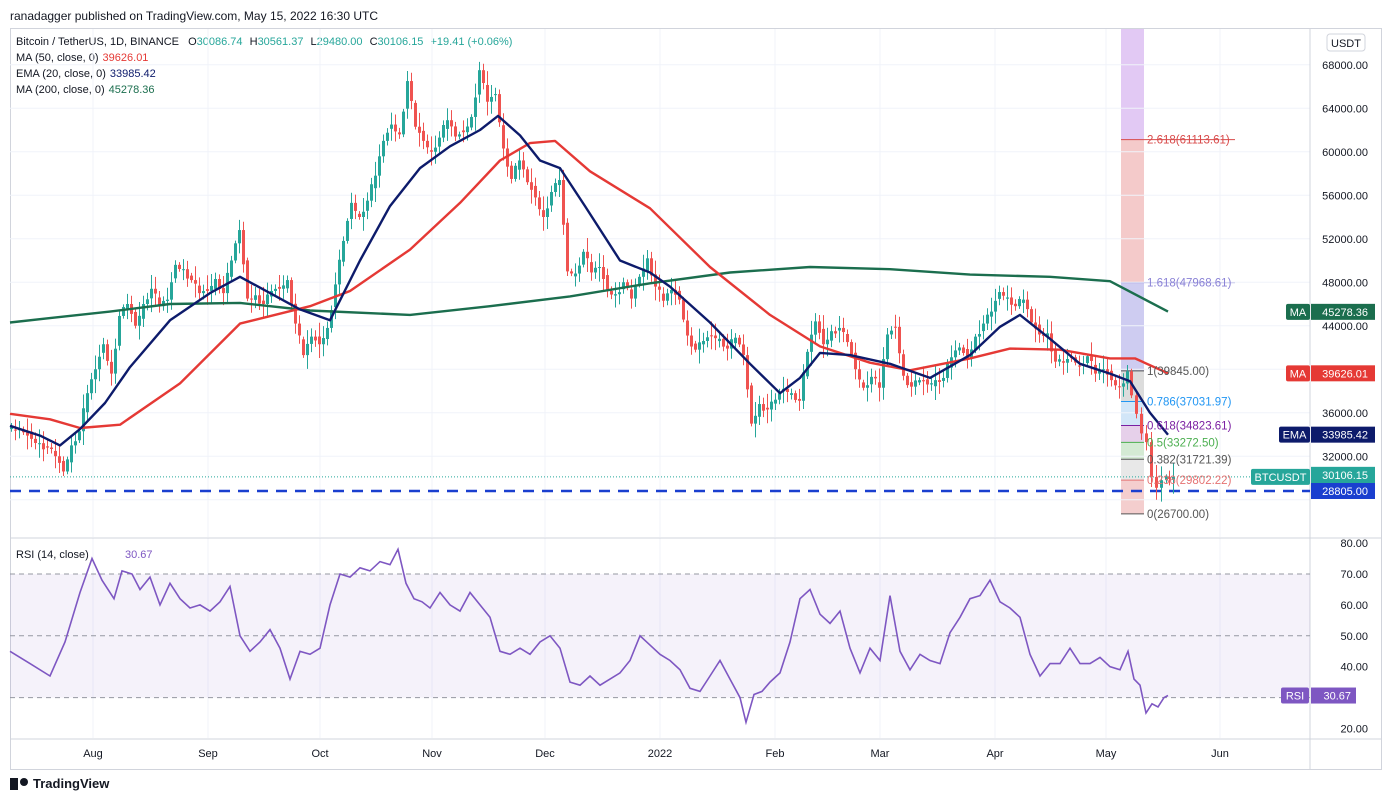 Image resolution: width=1390 pixels, height=802 pixels. Describe the element at coordinates (98, 42) in the screenshot. I see `symbol-name: Bitcoin / TetherUS, 1D, BINANCE` at that location.